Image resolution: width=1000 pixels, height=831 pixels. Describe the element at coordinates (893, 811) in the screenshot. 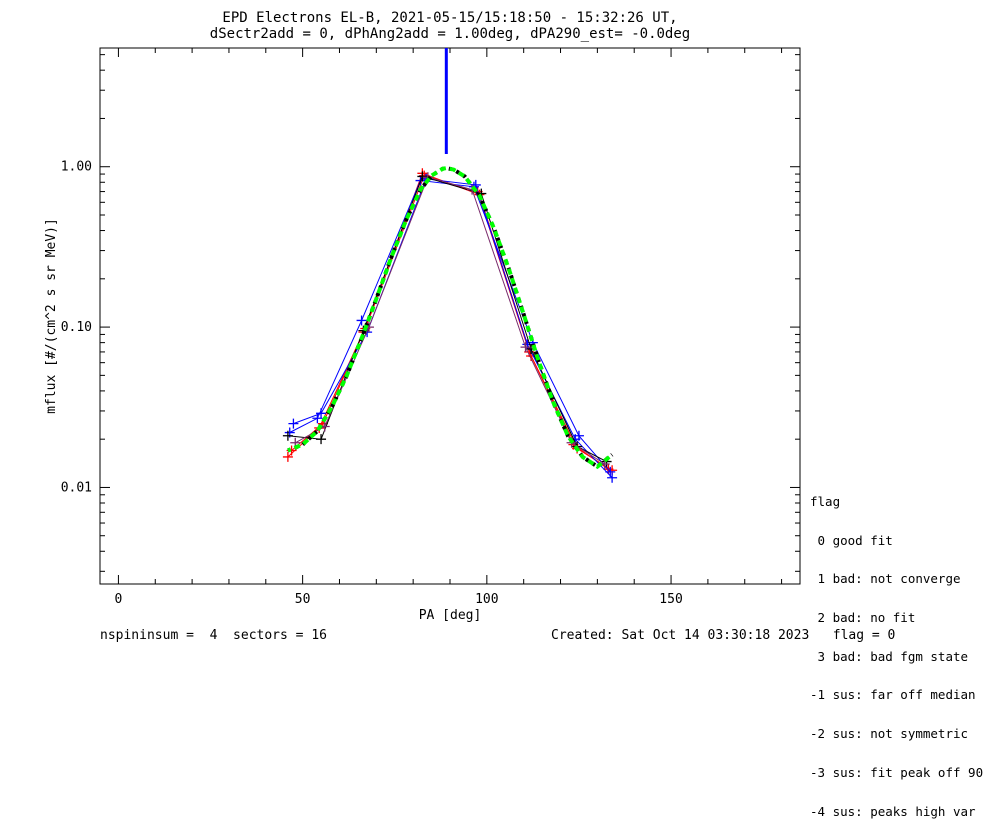

I see `legend-item: -4 sus: peaks high var` at that location.